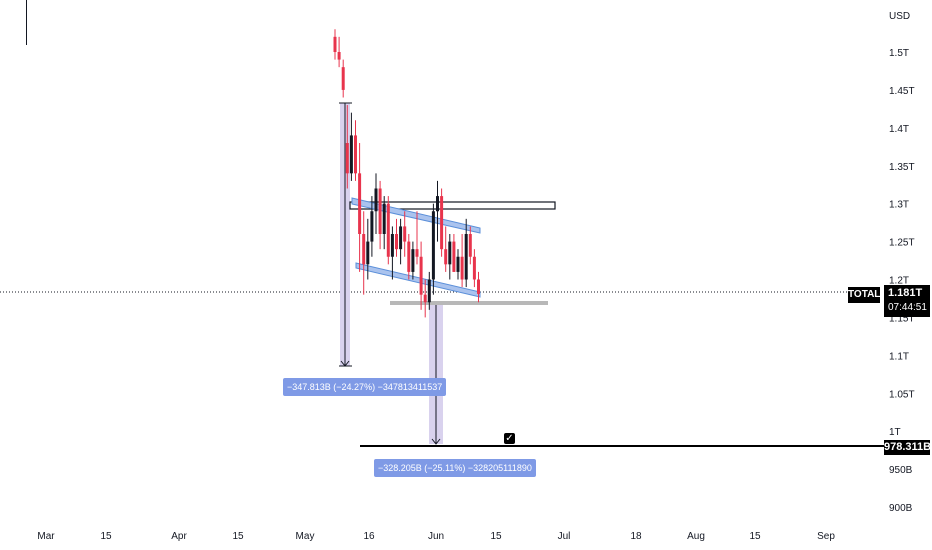 Image resolution: width=932 pixels, height=550 pixels. What do you see at coordinates (902, 243) in the screenshot?
I see `price-tick-label: 1.25T` at bounding box center [902, 243].